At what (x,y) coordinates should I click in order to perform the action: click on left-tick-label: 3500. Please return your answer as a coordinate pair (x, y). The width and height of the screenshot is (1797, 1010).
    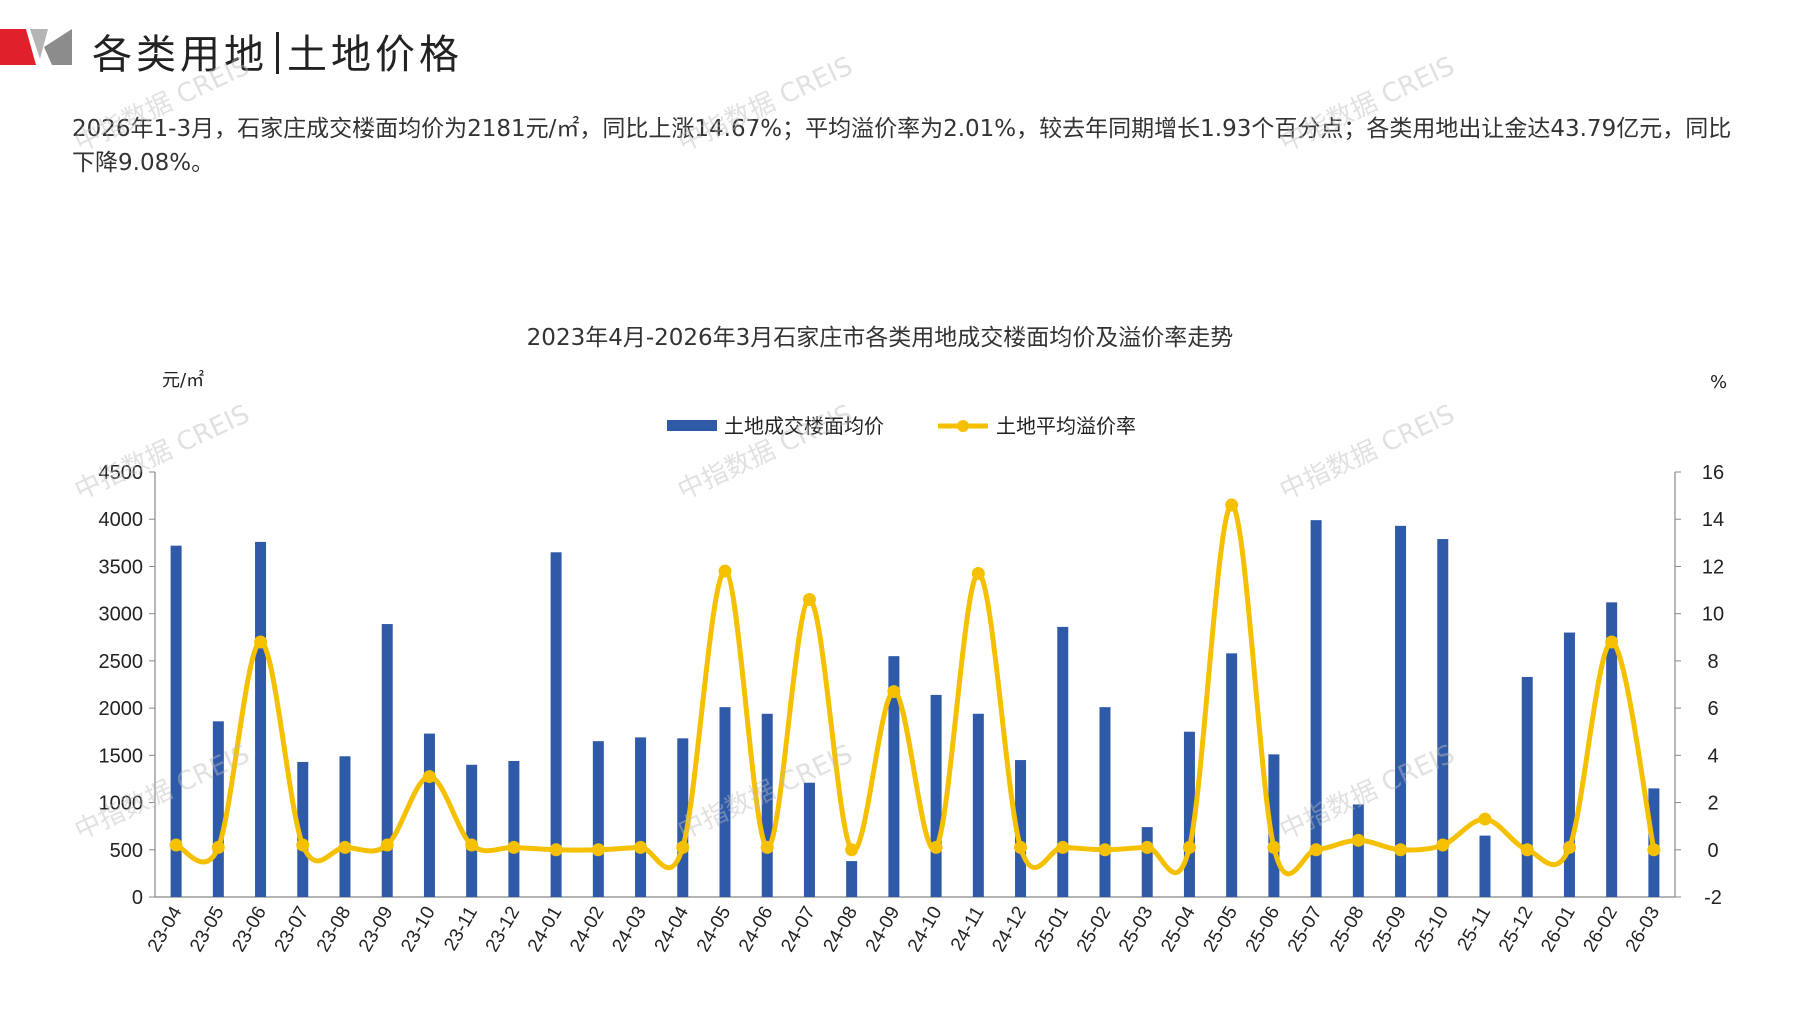
    Looking at the image, I should click on (121, 567).